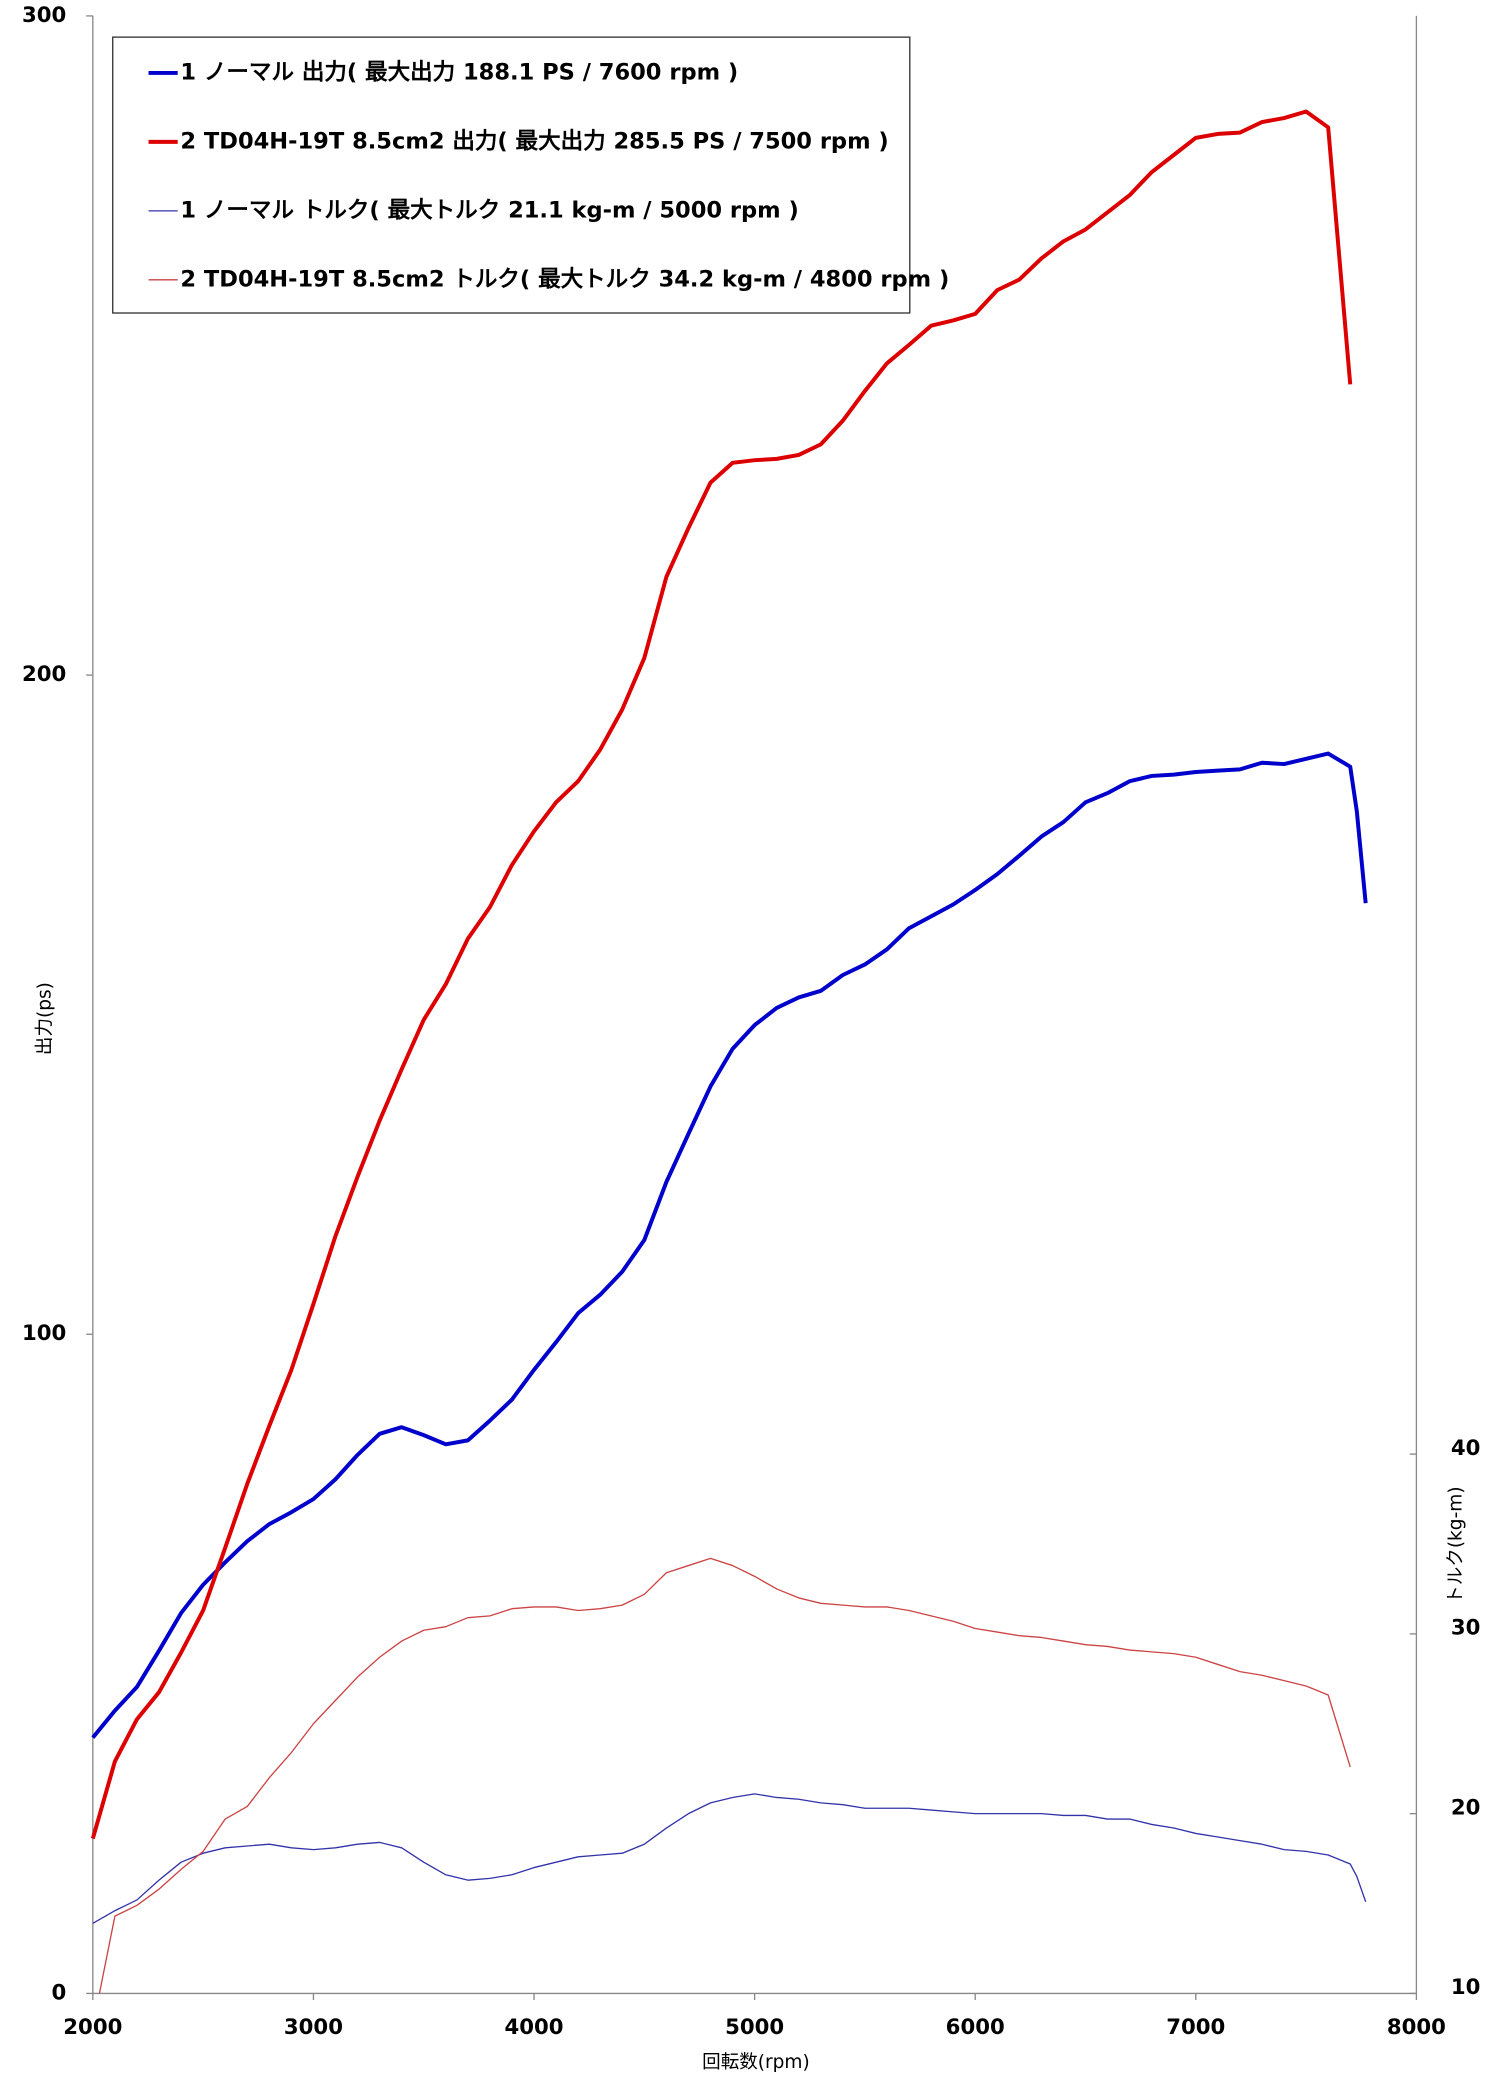  I want to click on y-tick-label: 0, so click(59, 1992).